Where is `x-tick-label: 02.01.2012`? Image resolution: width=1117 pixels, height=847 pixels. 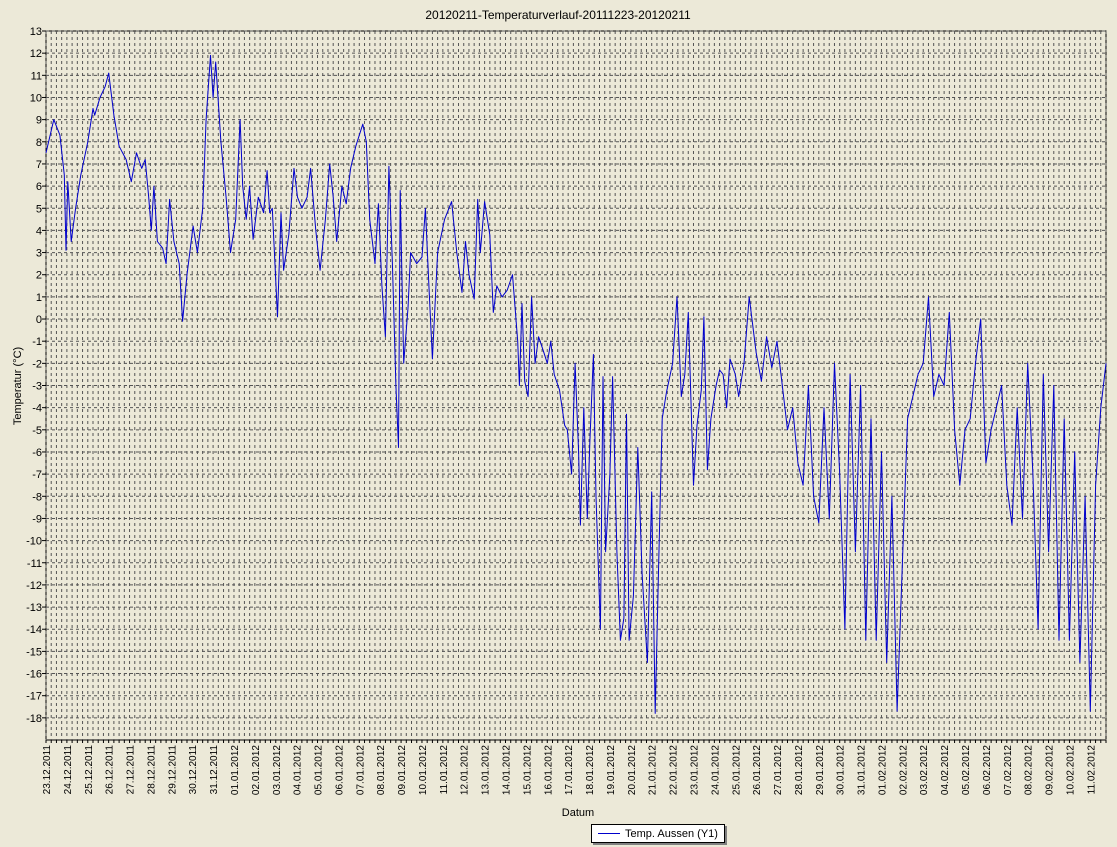
x-tick-label: 02.01.2012 is located at coordinates (256, 770).